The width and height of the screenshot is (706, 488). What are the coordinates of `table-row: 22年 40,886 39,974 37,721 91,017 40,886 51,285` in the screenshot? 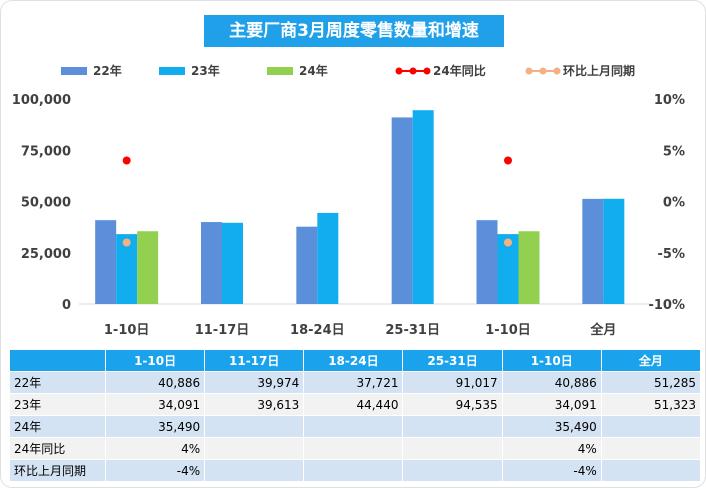 It's located at (355, 382).